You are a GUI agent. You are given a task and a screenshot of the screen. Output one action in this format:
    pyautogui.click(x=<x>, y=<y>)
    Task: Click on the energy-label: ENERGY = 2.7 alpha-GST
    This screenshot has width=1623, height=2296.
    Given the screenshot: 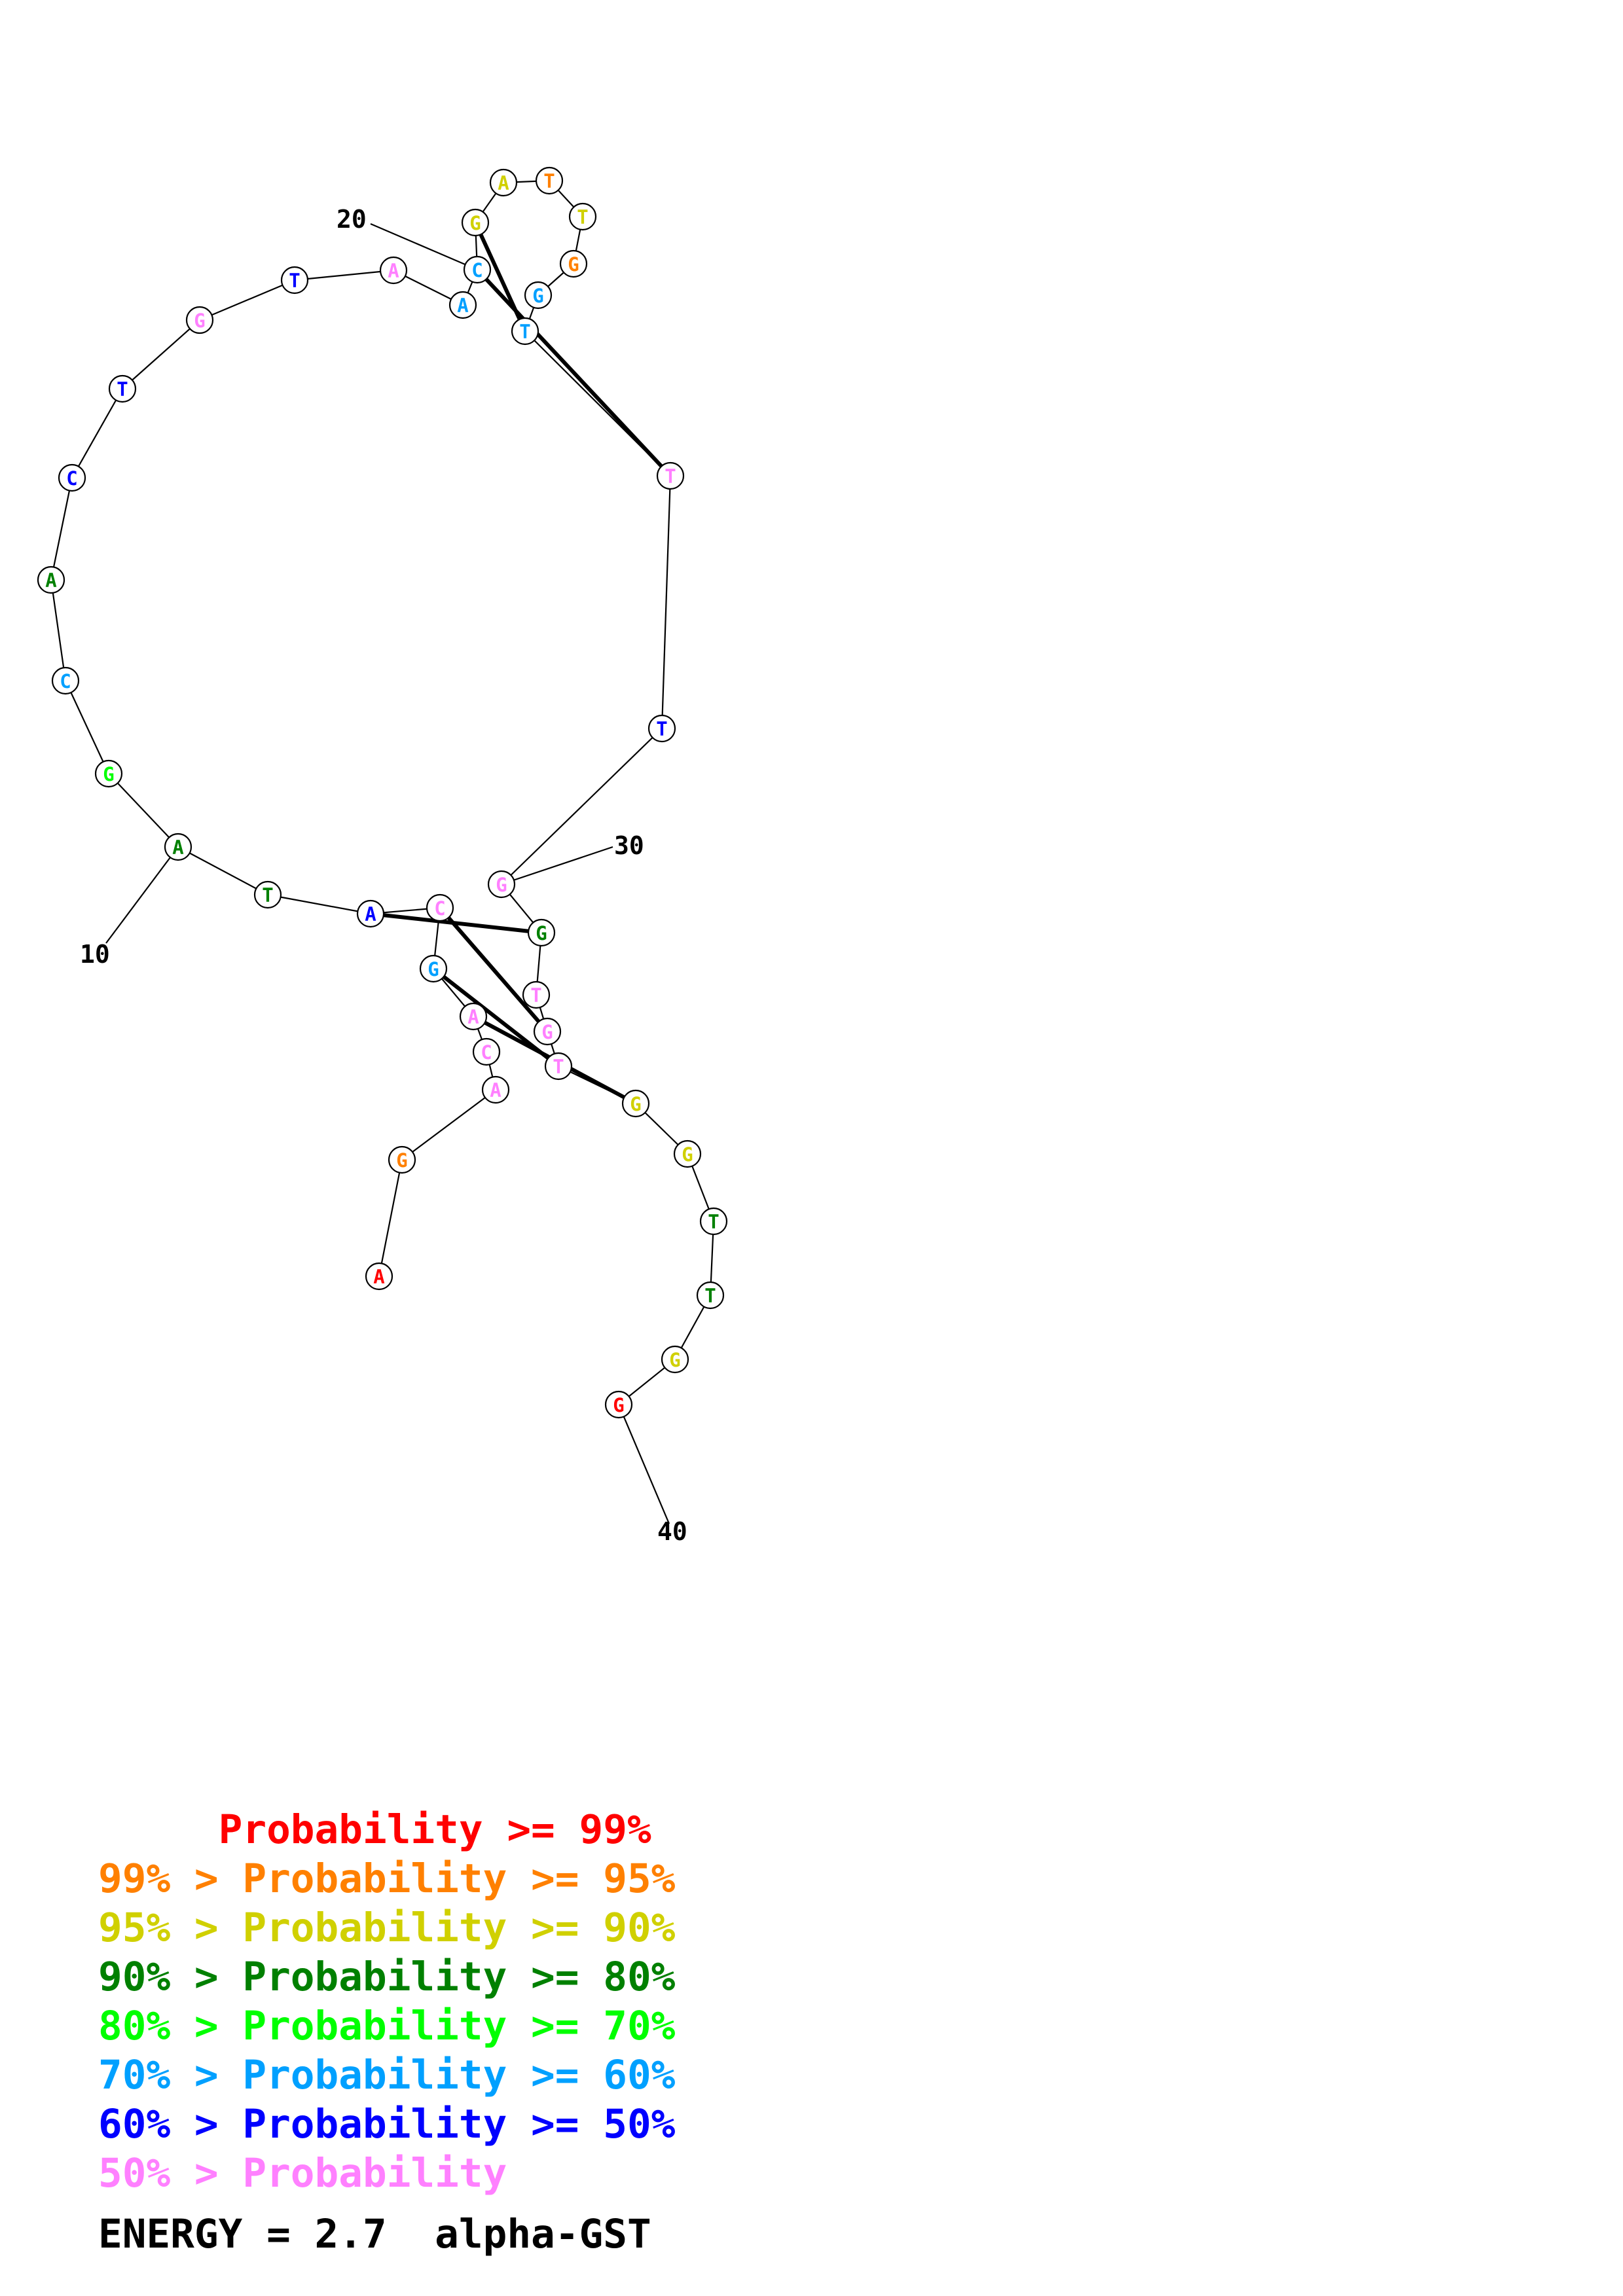 What is the action you would take?
    pyautogui.click(x=374, y=2234)
    